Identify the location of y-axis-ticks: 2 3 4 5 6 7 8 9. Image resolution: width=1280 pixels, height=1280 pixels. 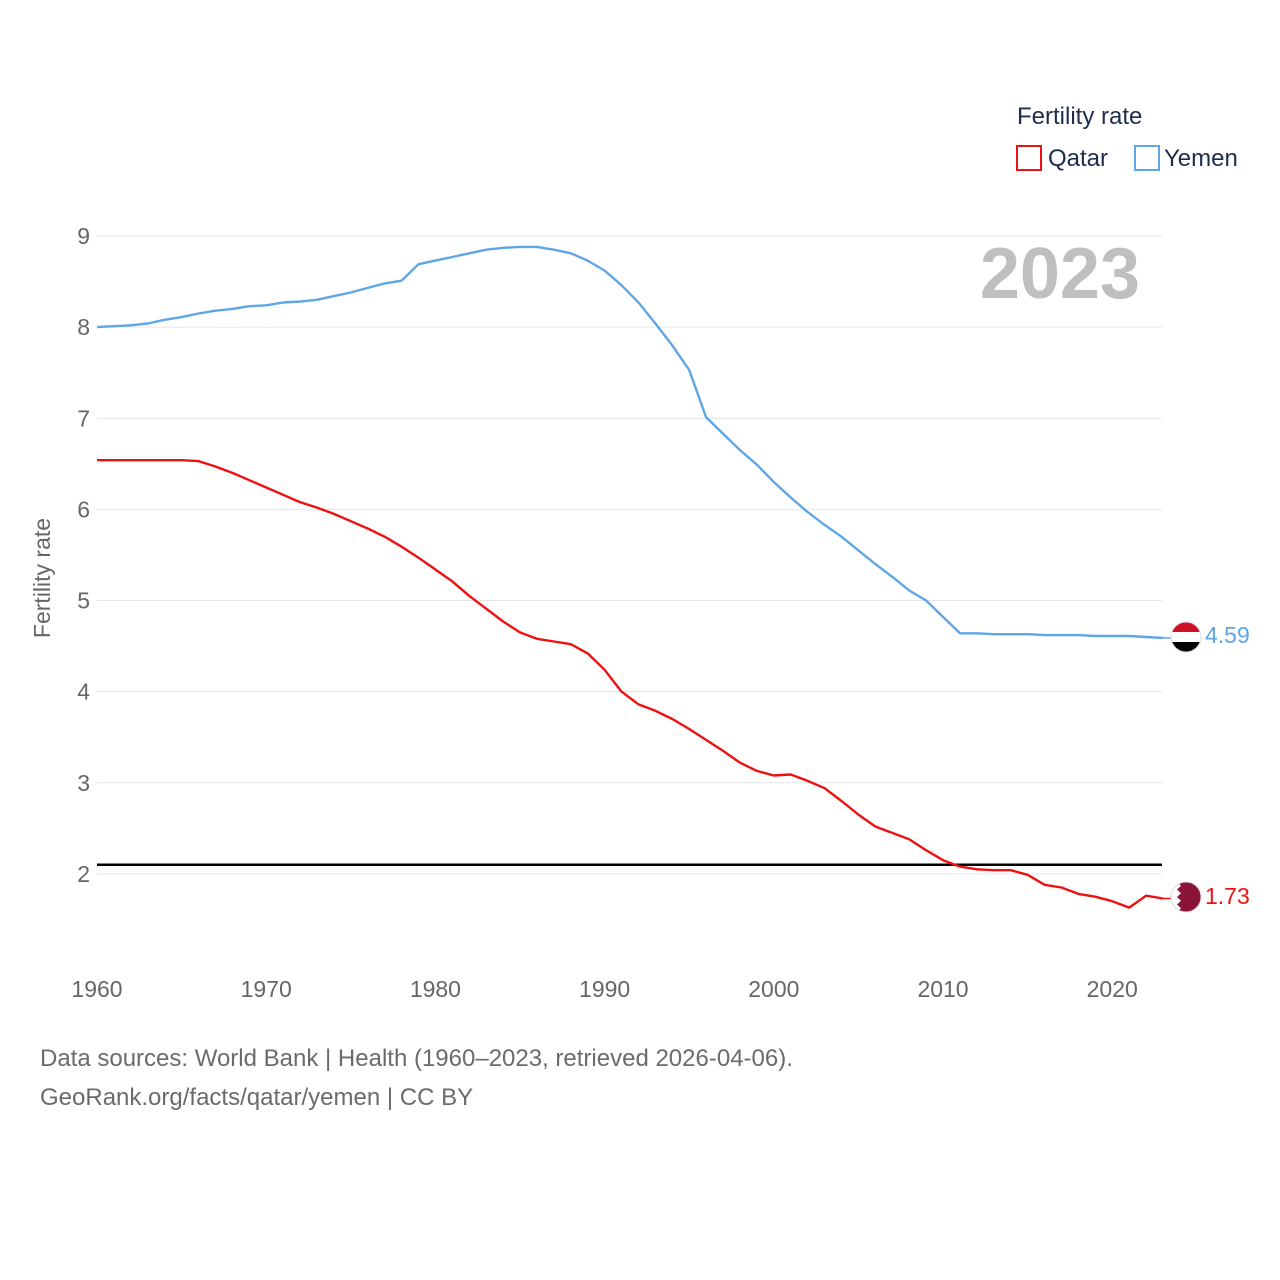
(83, 555).